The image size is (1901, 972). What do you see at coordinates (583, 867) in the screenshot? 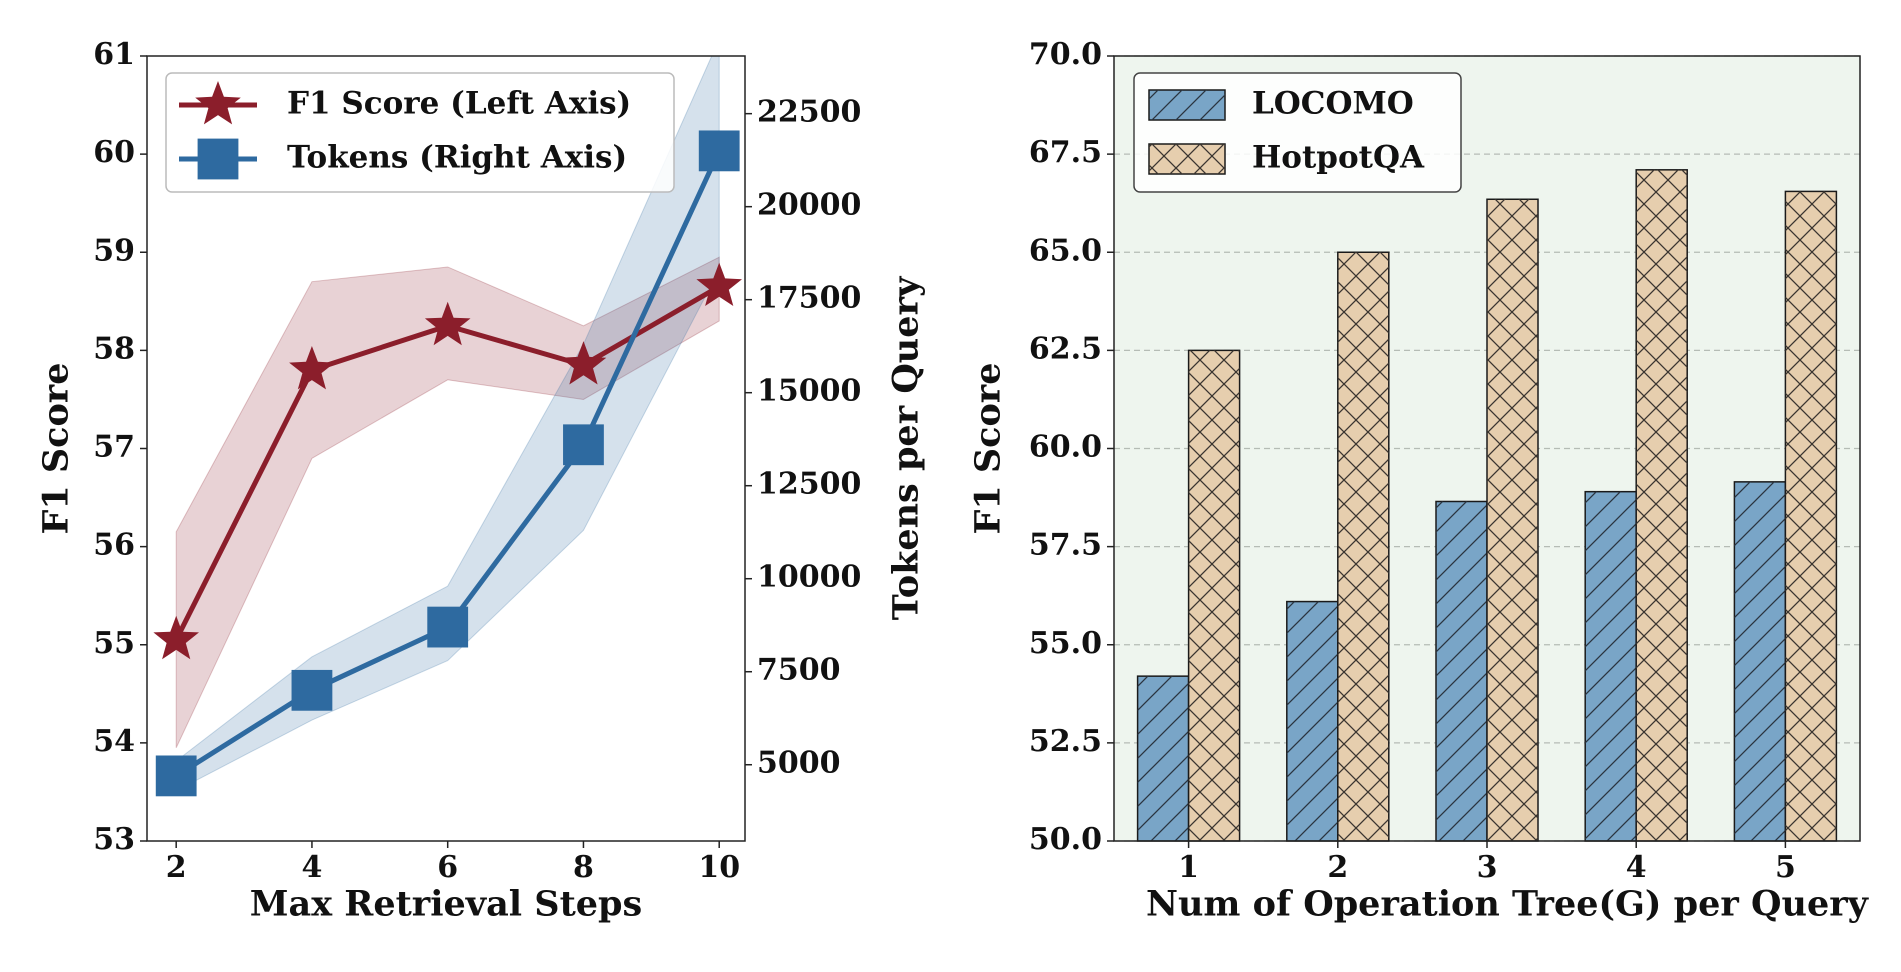
I see `x-tick-label: 8` at bounding box center [583, 867].